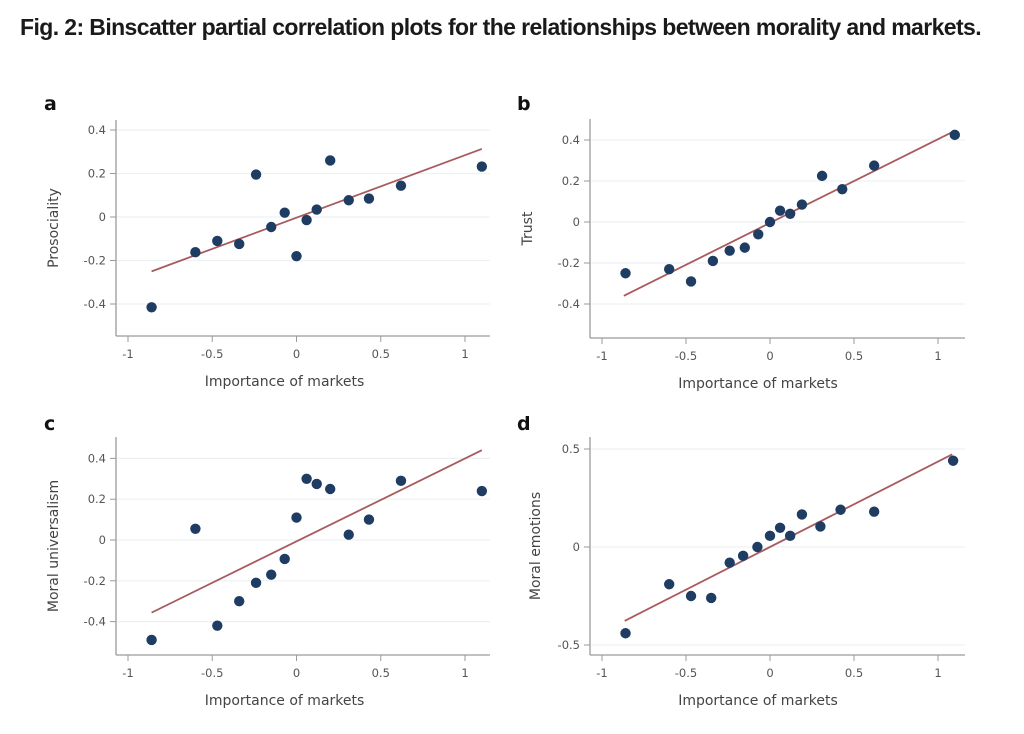 The height and width of the screenshot is (734, 1024). What do you see at coordinates (536, 546) in the screenshot?
I see `y-axis-label: Moral emotions` at bounding box center [536, 546].